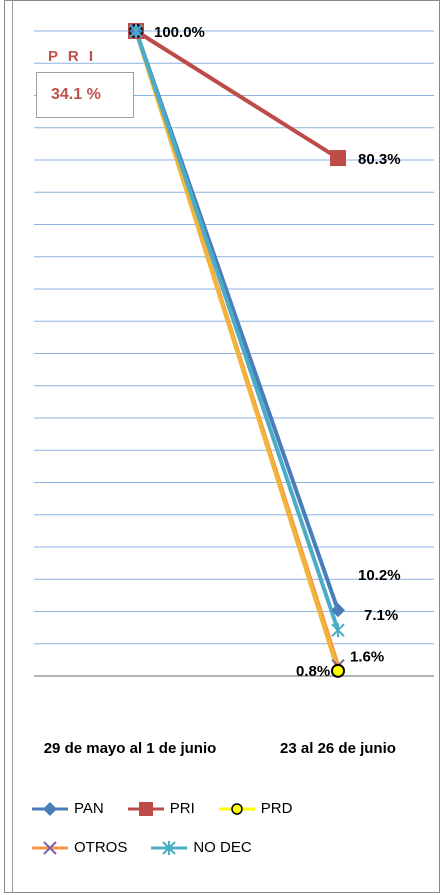 The height and width of the screenshot is (895, 448). I want to click on legend-label: PRD, so click(276, 808).